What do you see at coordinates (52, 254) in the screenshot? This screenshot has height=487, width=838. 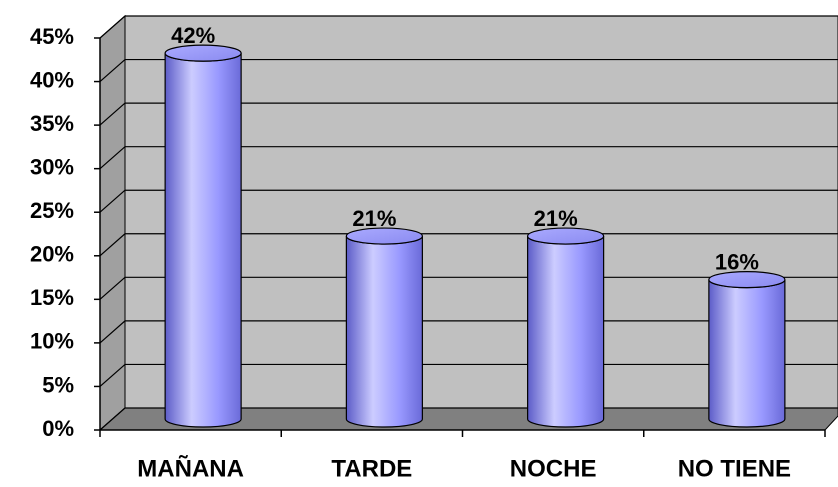 I see `y-tick-label: 20%` at bounding box center [52, 254].